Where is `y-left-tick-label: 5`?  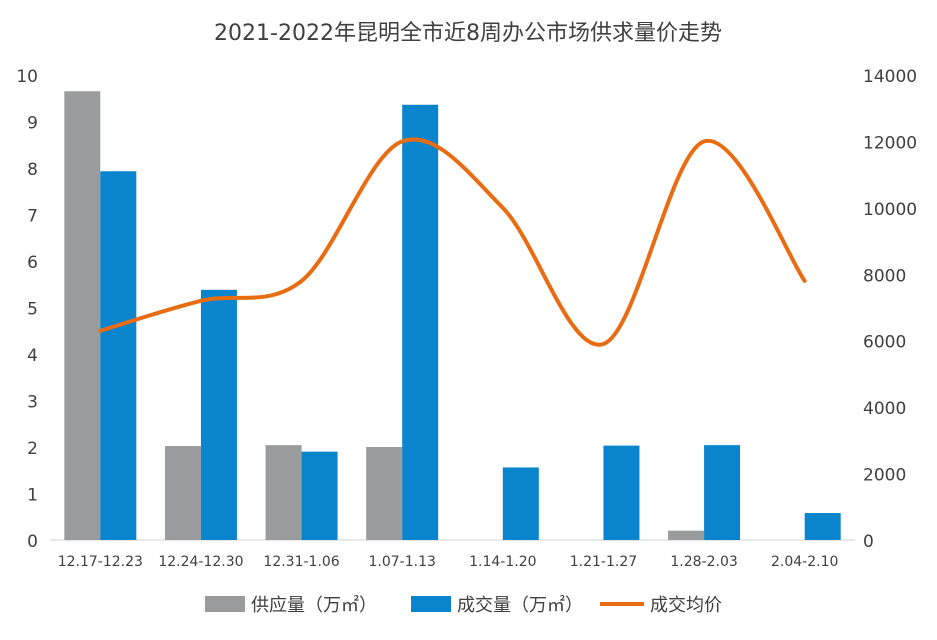 y-left-tick-label: 5 is located at coordinates (32, 310).